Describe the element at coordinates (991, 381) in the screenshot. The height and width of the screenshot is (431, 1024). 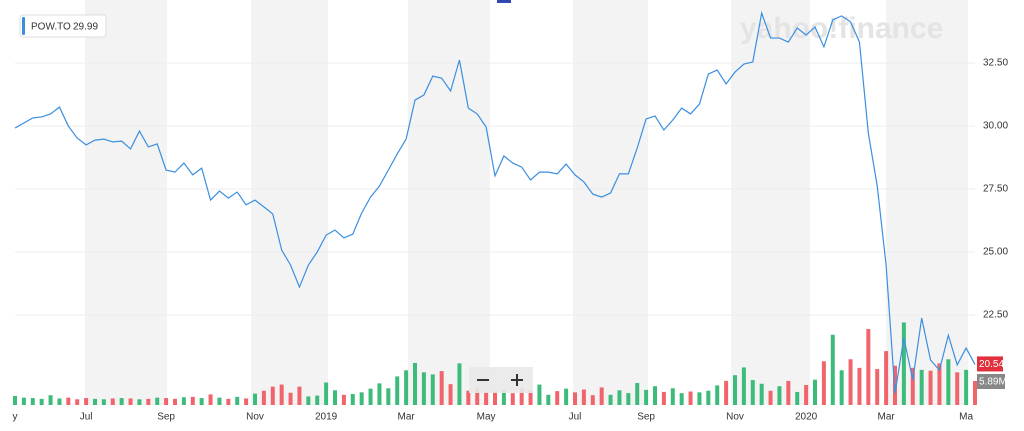
I see `volume-flag` at that location.